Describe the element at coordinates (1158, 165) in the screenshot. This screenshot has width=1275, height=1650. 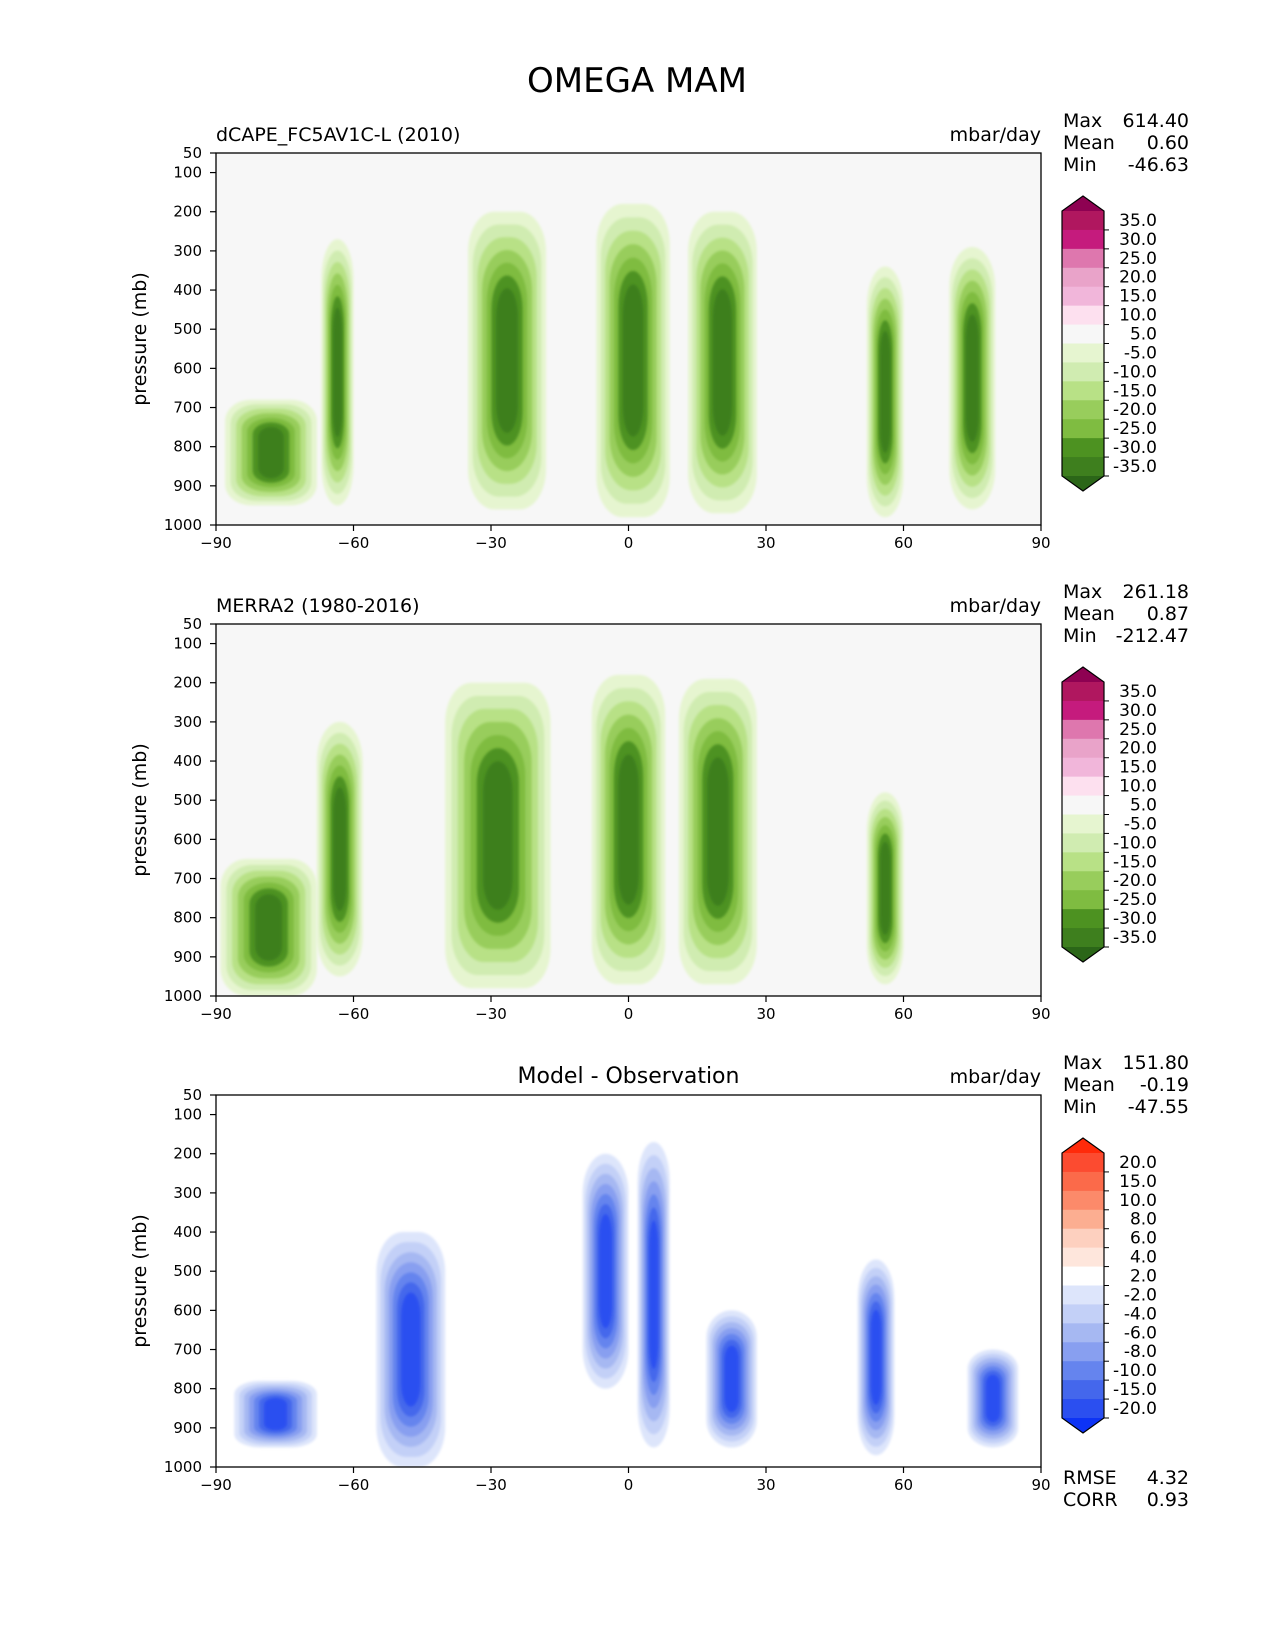
I see `stat-value: -46.63` at that location.